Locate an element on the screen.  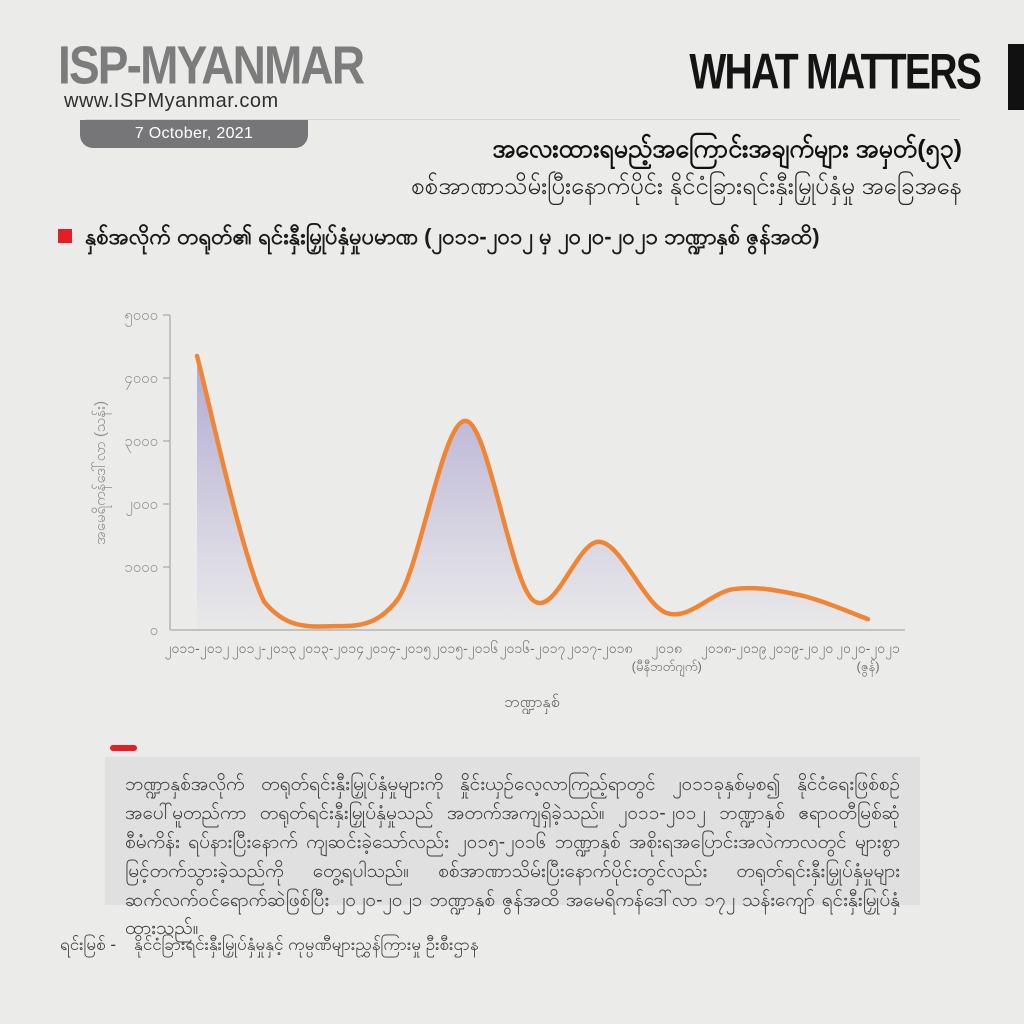
x-tick-label: ၂၀၂၀-၂၀၂၁ is located at coordinates (868, 649).